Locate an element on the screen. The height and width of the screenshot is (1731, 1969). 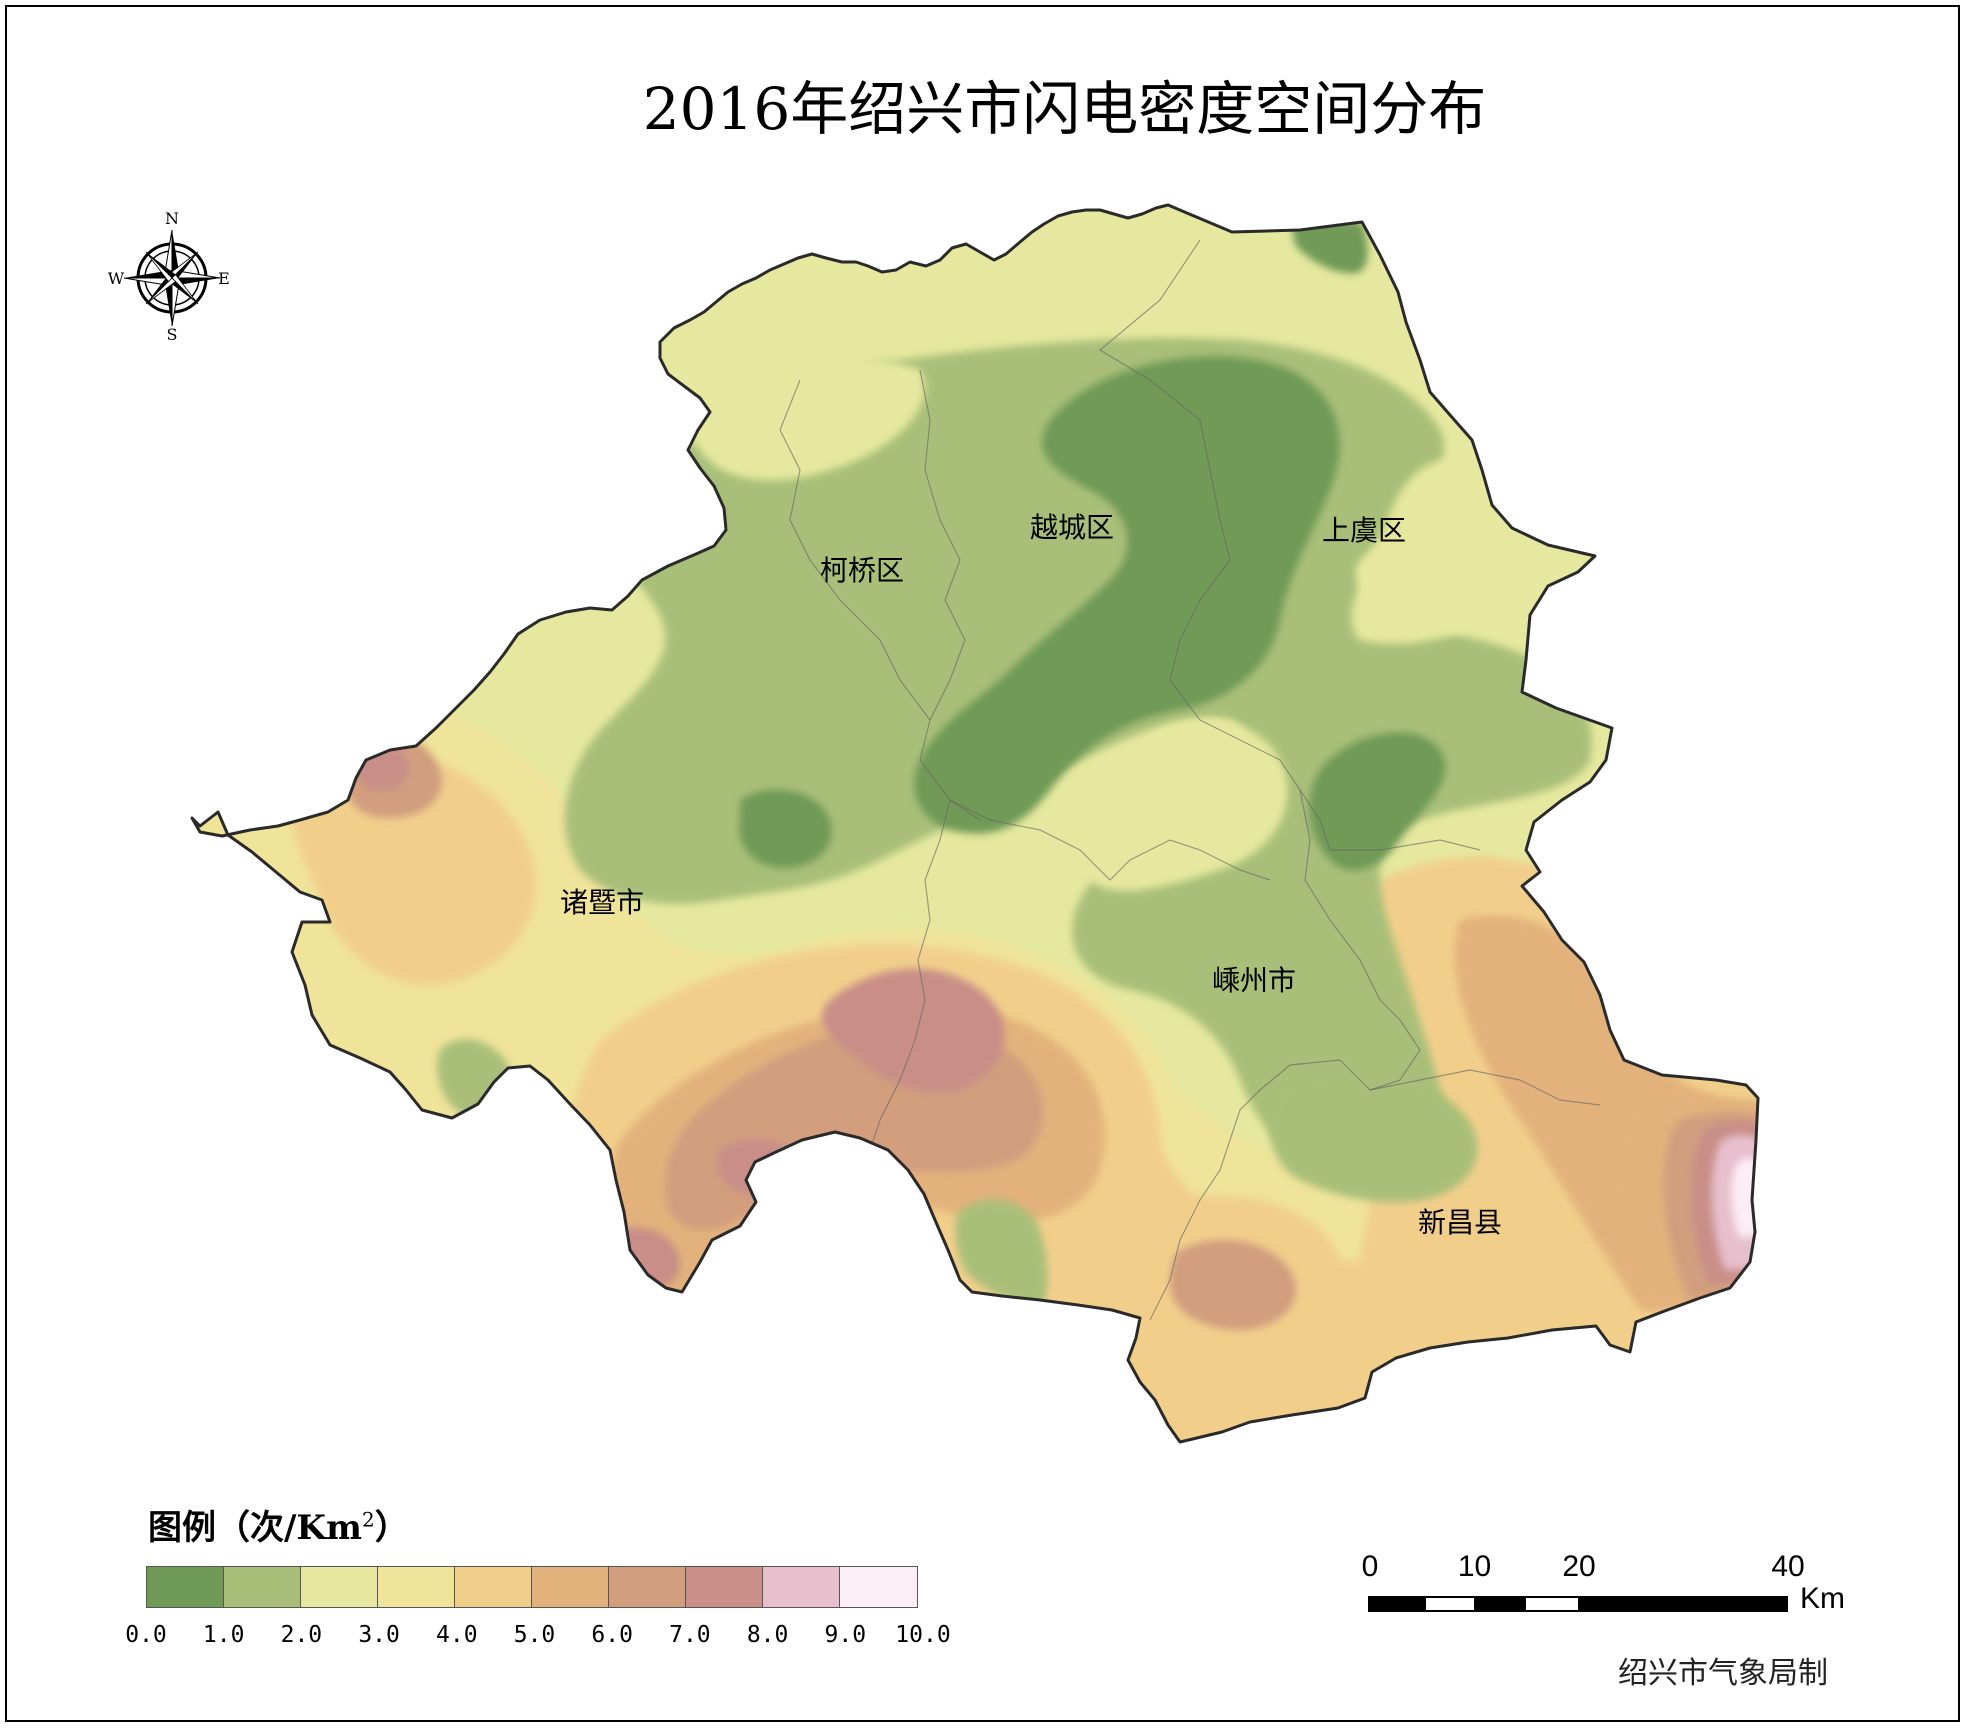
compass-north: N is located at coordinates (172, 218).